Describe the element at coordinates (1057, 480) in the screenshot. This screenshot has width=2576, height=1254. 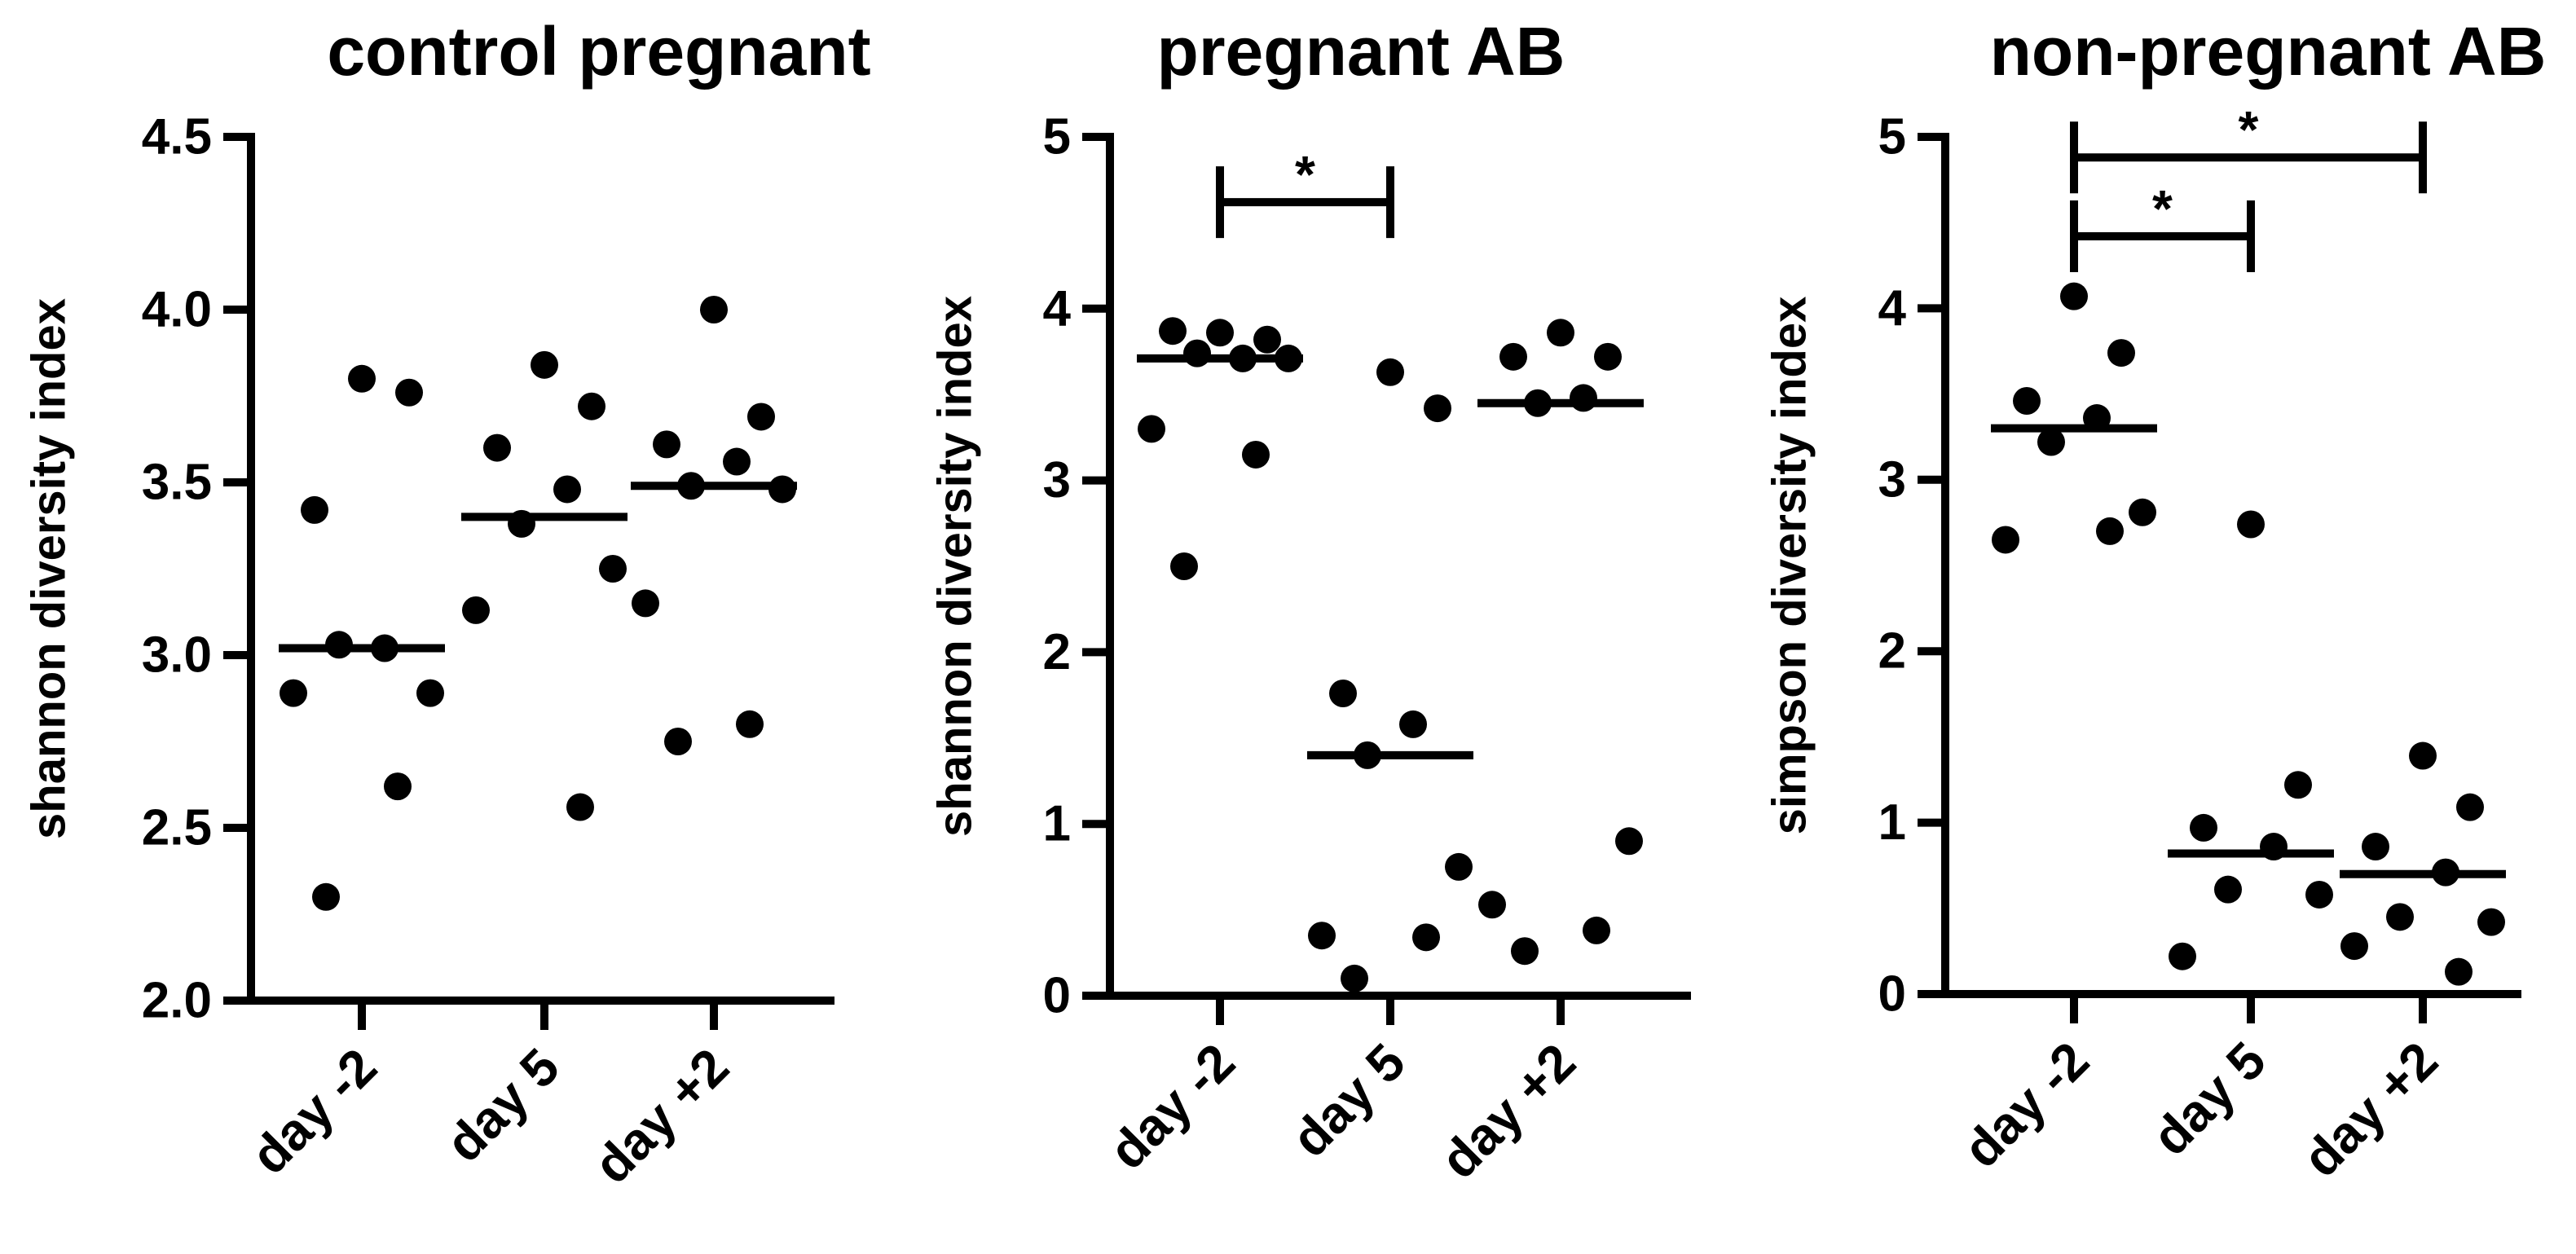
I see `y-tick-label: 3` at that location.